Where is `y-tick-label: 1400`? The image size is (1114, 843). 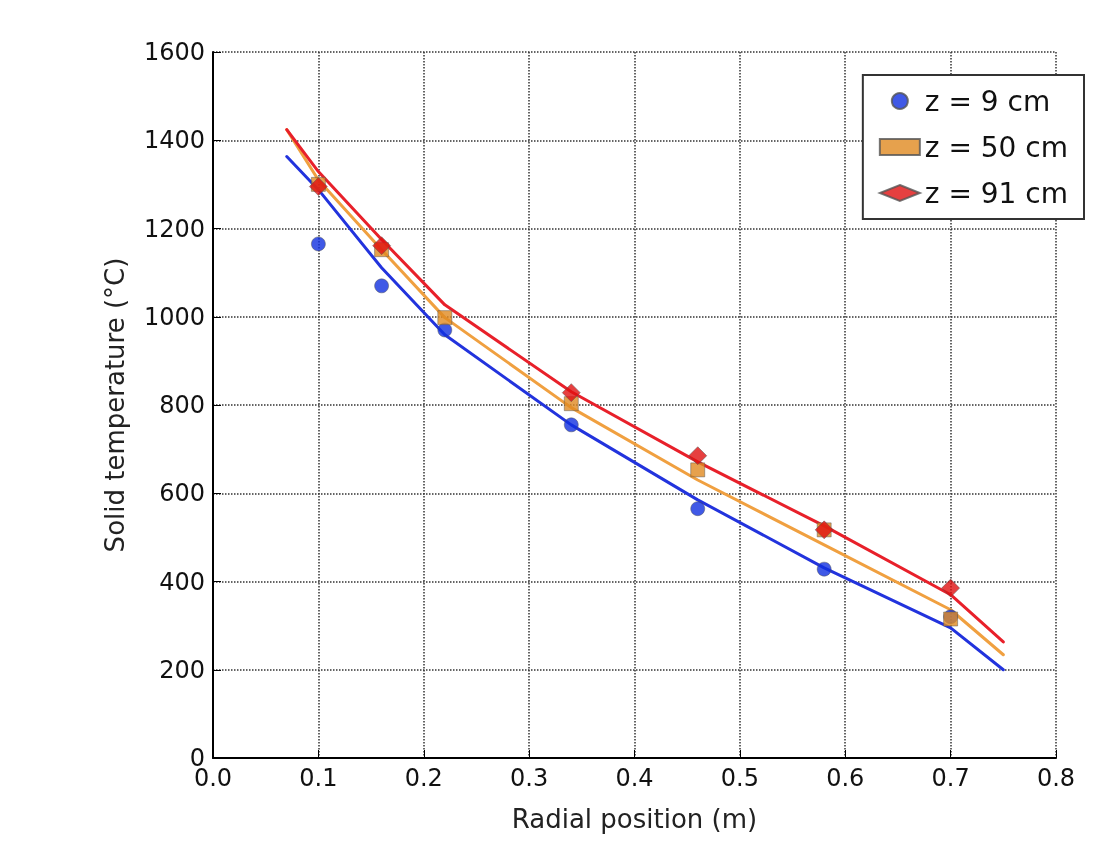 y-tick-label: 1400 is located at coordinates (174, 140).